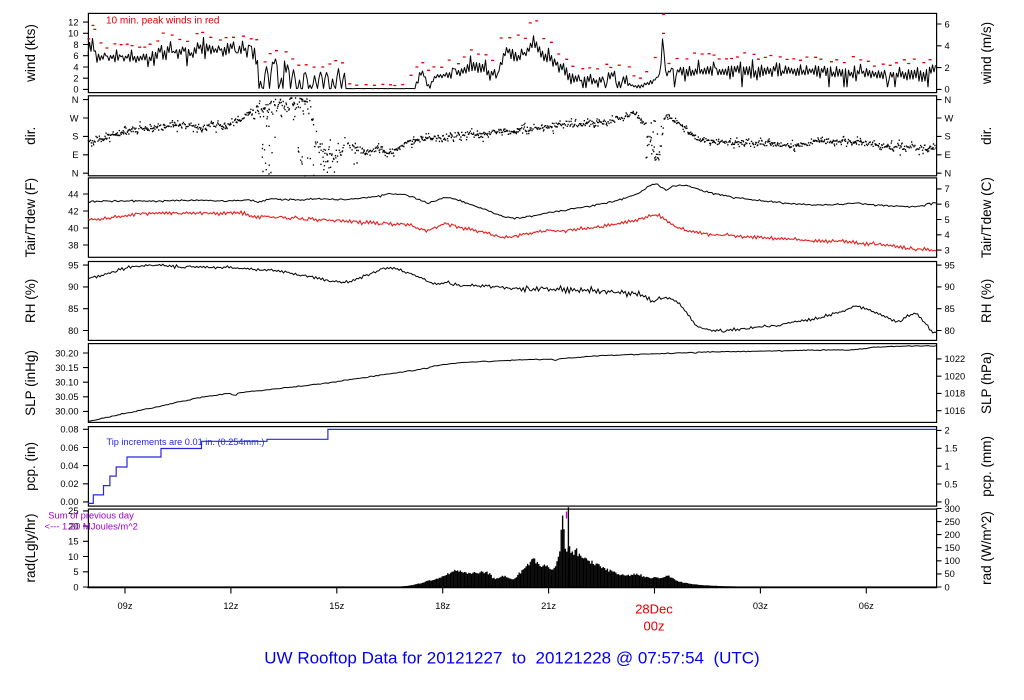 The height and width of the screenshot is (700, 1024). What do you see at coordinates (73, 526) in the screenshot?
I see `svg-text: 20` at bounding box center [73, 526].